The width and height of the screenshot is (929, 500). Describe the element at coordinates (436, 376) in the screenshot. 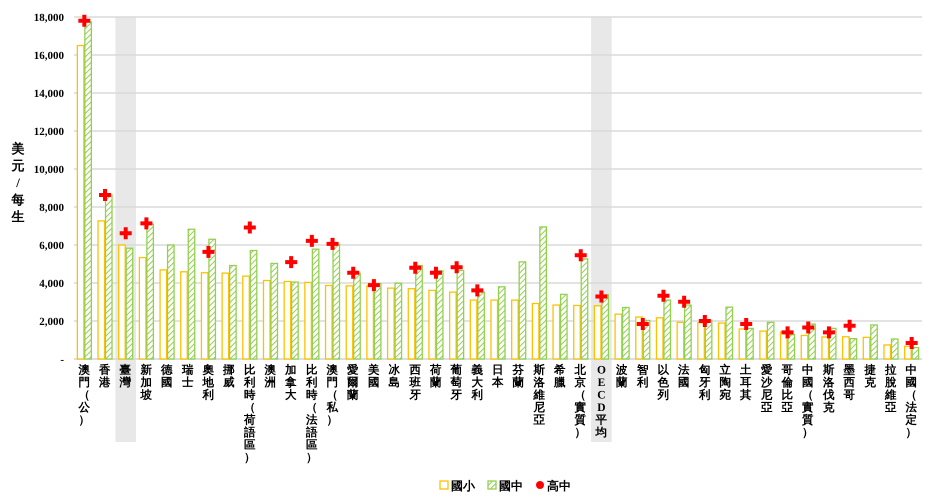

I see `x-tick-label: 荷蘭` at that location.